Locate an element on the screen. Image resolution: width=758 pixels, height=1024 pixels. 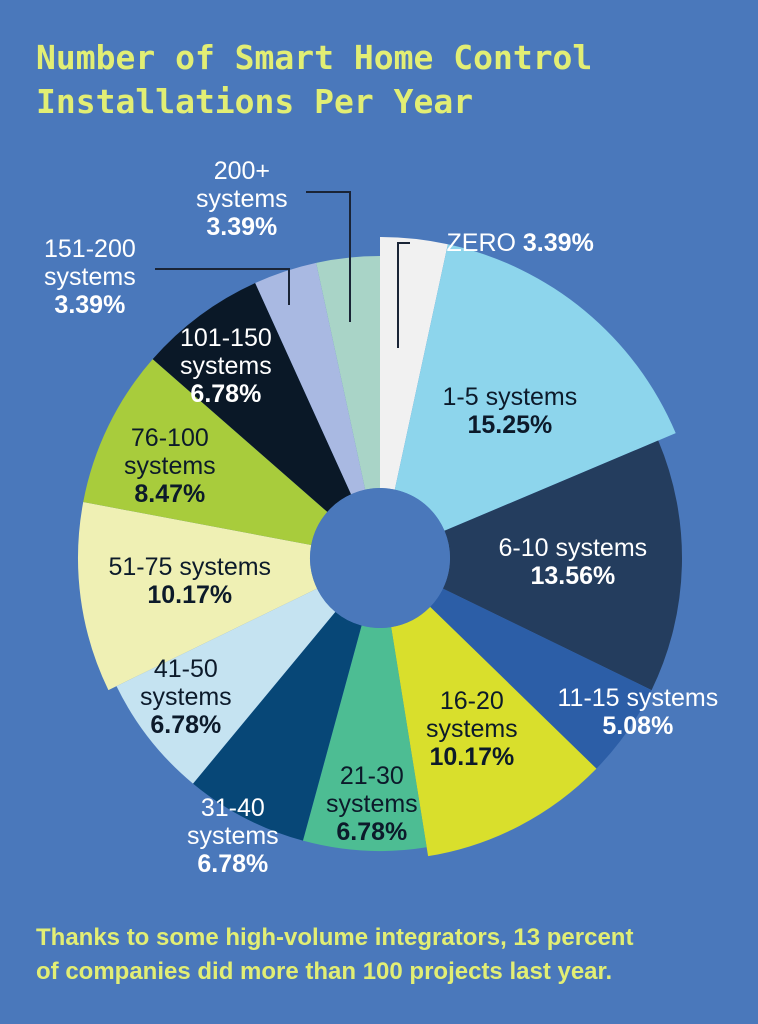
slice-category: 31-40 is located at coordinates (232, 808).